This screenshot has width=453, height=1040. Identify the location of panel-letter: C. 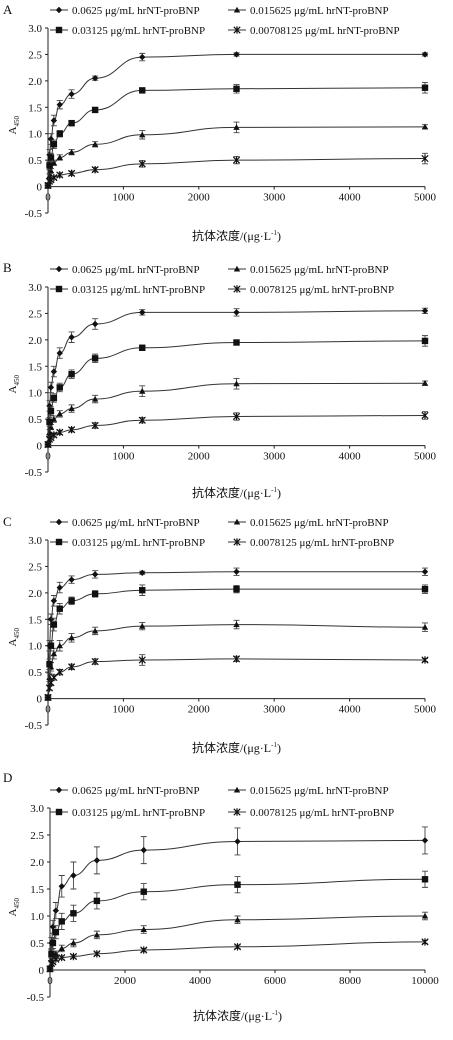
(7, 521).